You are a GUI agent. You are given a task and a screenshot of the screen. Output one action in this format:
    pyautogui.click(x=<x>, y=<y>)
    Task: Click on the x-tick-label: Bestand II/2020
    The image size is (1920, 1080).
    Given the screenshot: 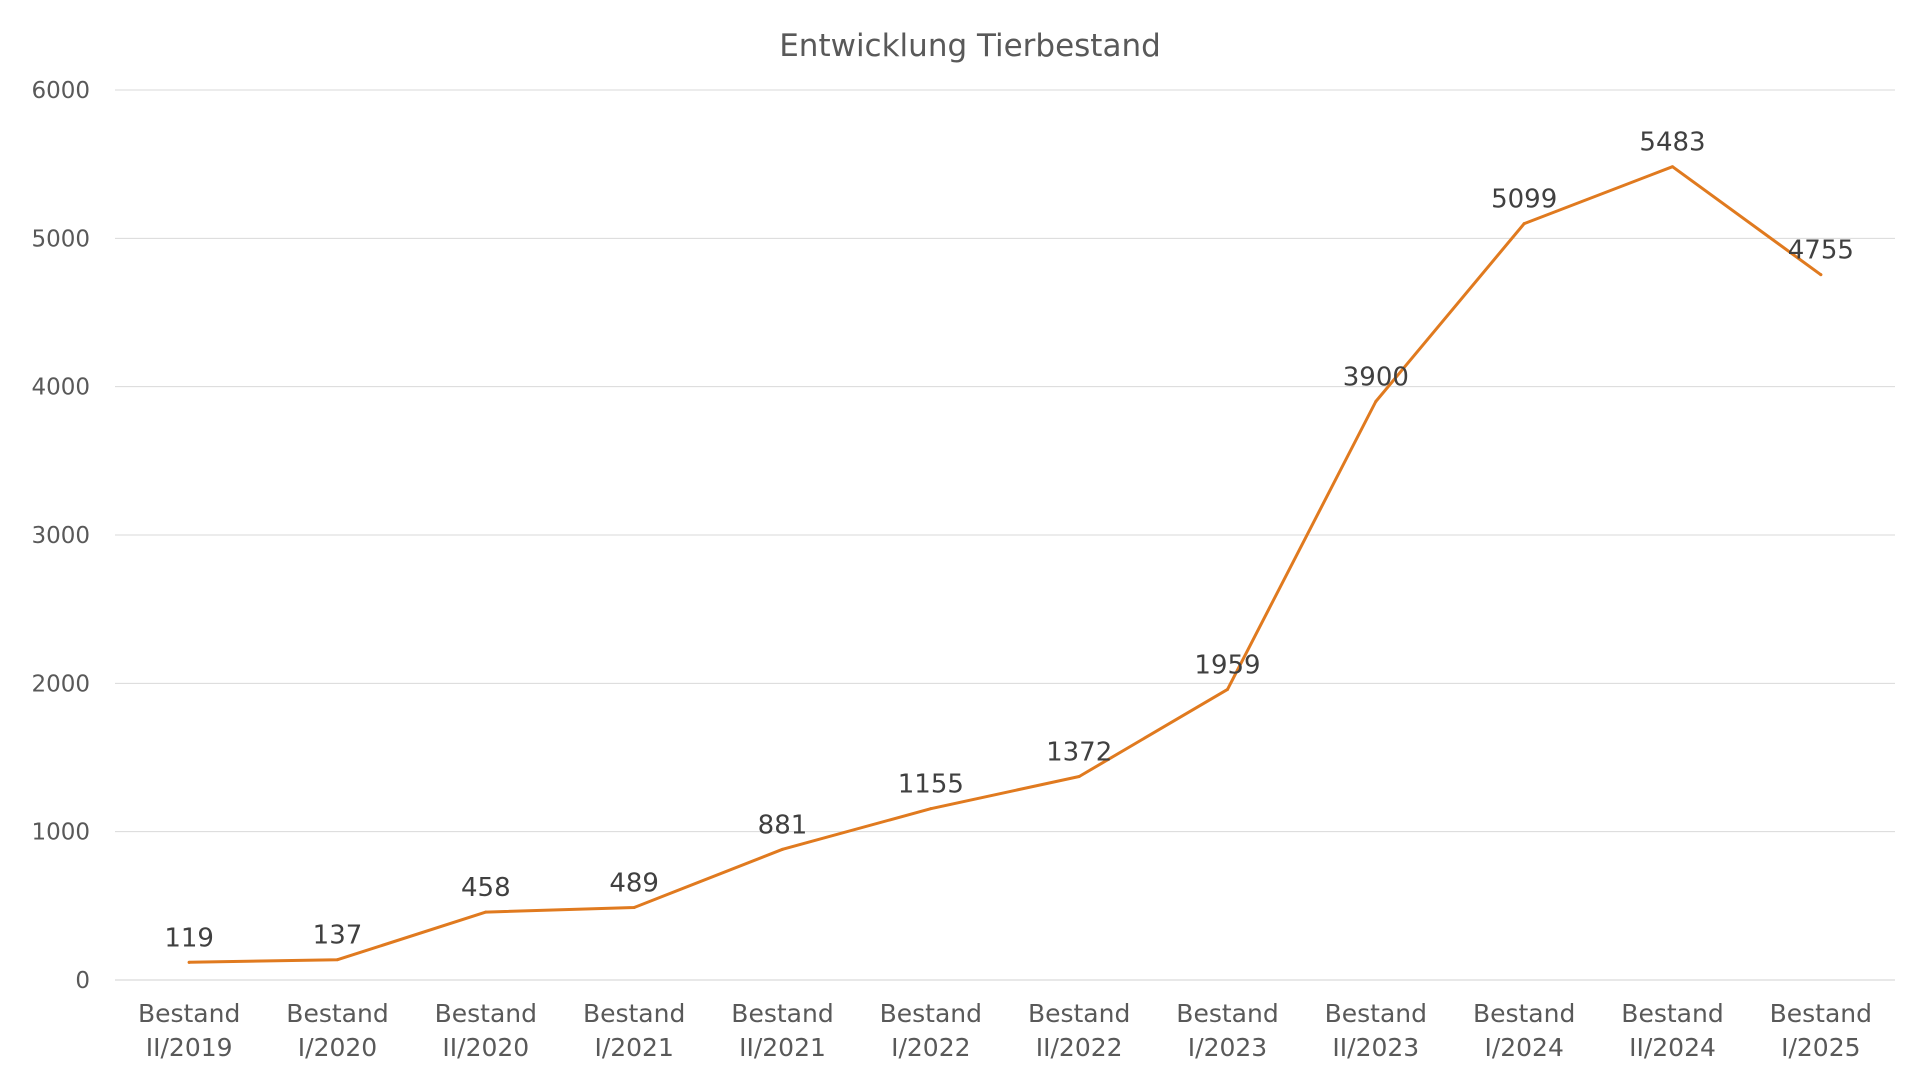 What is the action you would take?
    pyautogui.click(x=486, y=1030)
    